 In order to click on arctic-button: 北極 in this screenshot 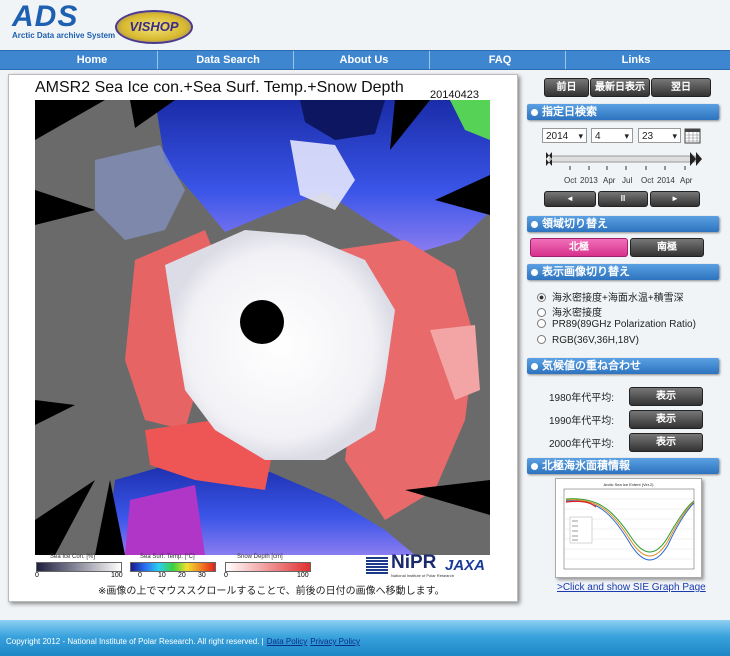, I will do `click(579, 247)`.